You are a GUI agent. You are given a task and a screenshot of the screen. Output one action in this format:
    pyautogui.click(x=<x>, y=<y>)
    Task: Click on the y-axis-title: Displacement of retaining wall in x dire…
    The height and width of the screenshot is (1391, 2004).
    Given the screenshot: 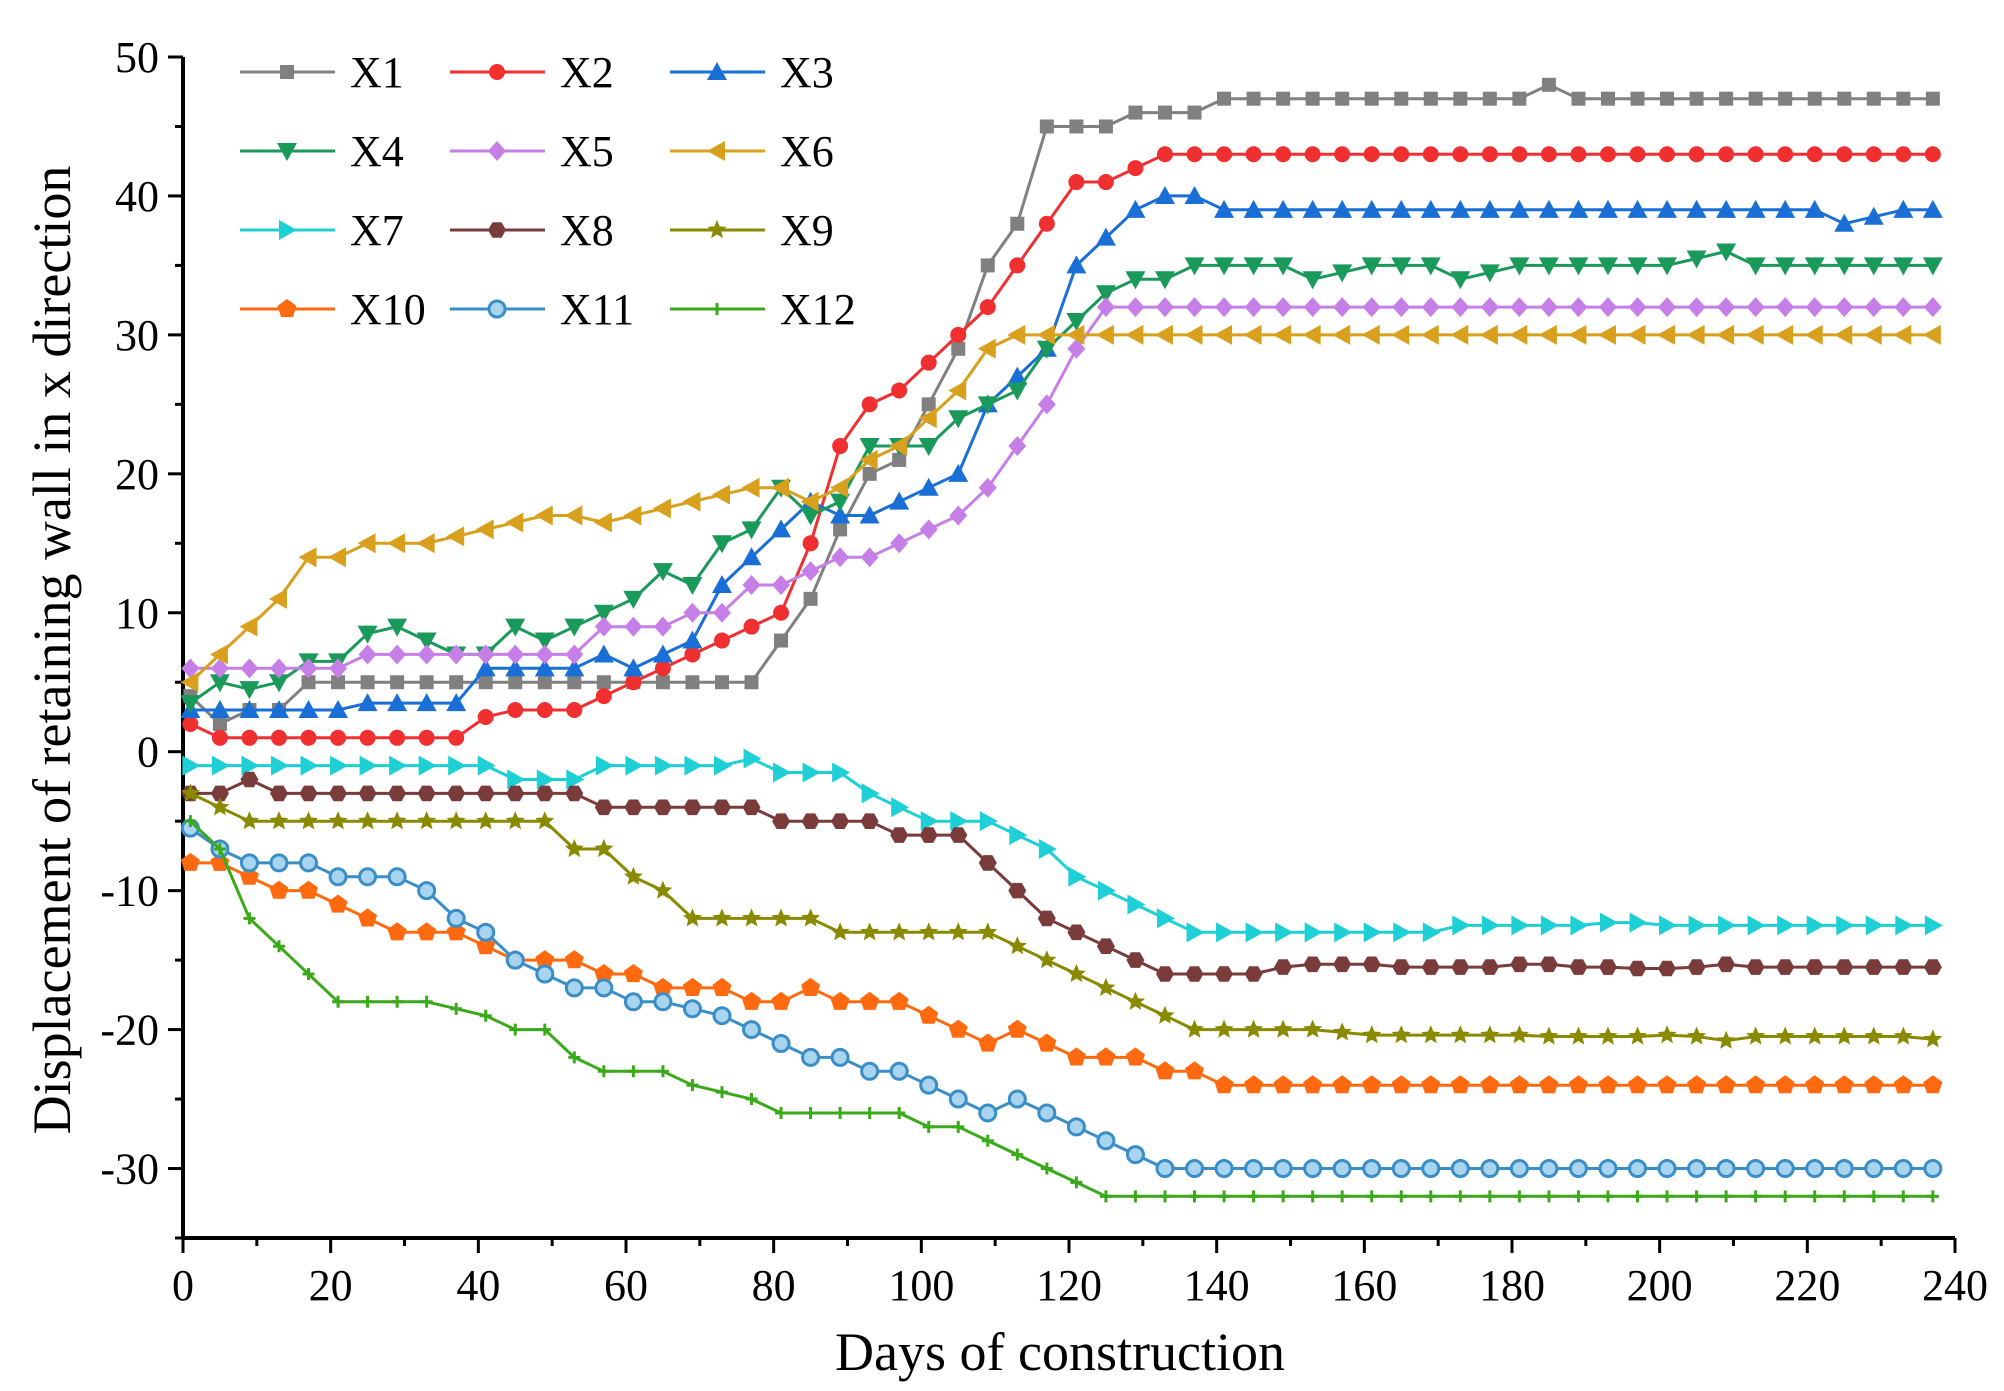 What is the action you would take?
    pyautogui.click(x=52, y=650)
    